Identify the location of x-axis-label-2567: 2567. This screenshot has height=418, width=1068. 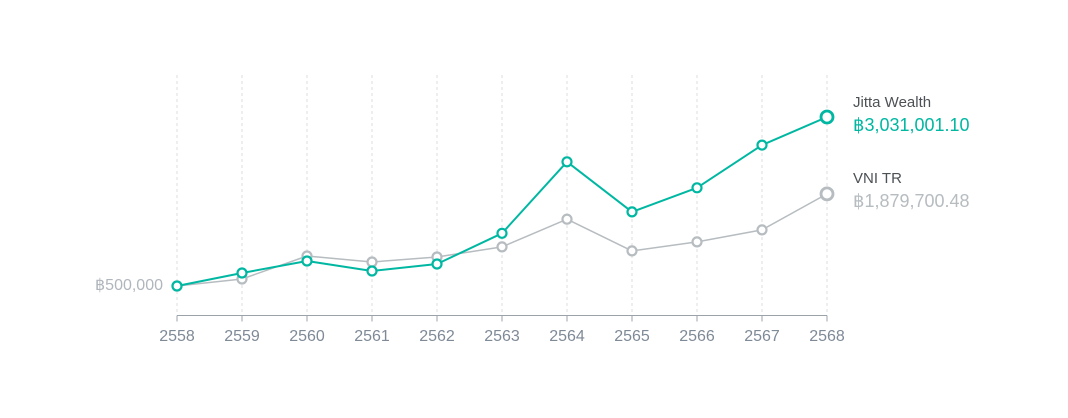
(762, 336).